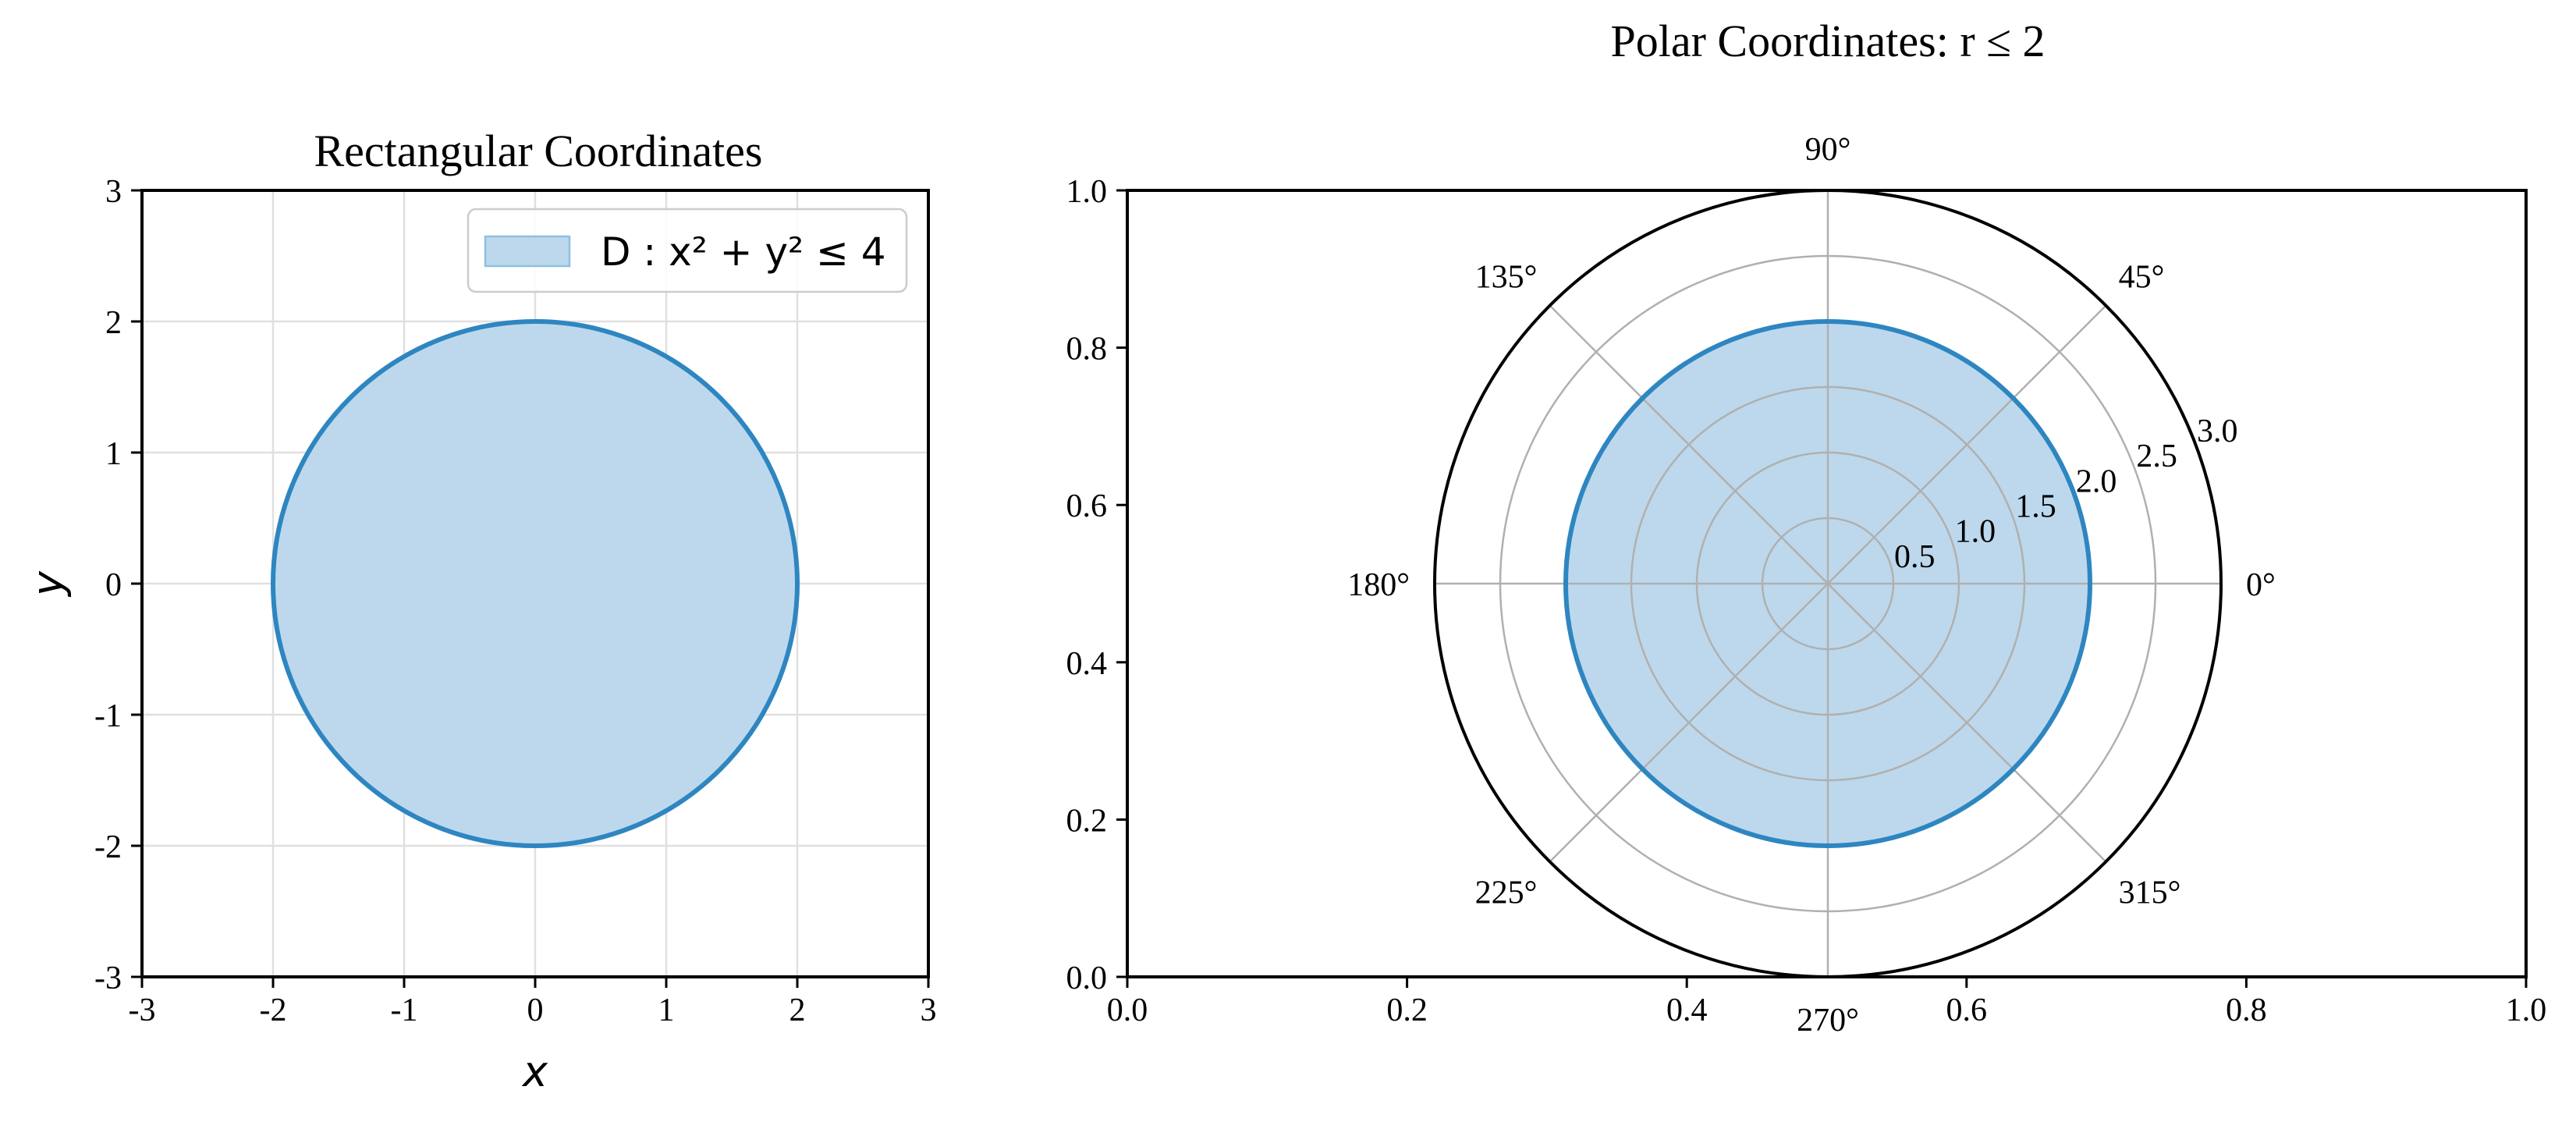  What do you see at coordinates (1828, 150) in the screenshot?
I see `angle-tick-label: 90°` at bounding box center [1828, 150].